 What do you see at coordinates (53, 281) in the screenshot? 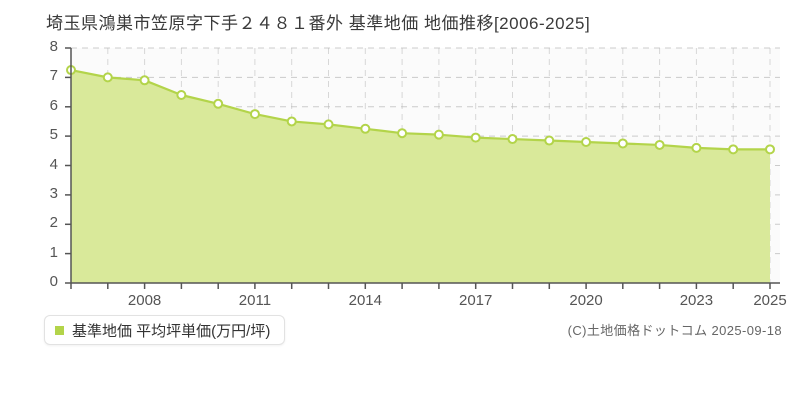
I see `y-axis-tick-label: 0` at bounding box center [53, 281].